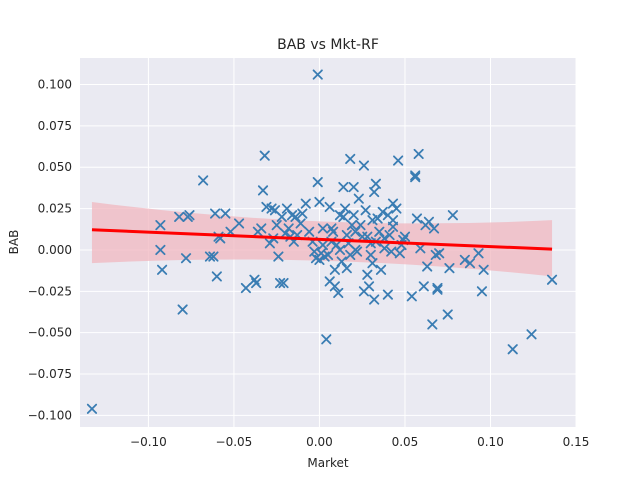  Describe the element at coordinates (14, 242) in the screenshot. I see `y-axis-label: BAB` at that location.